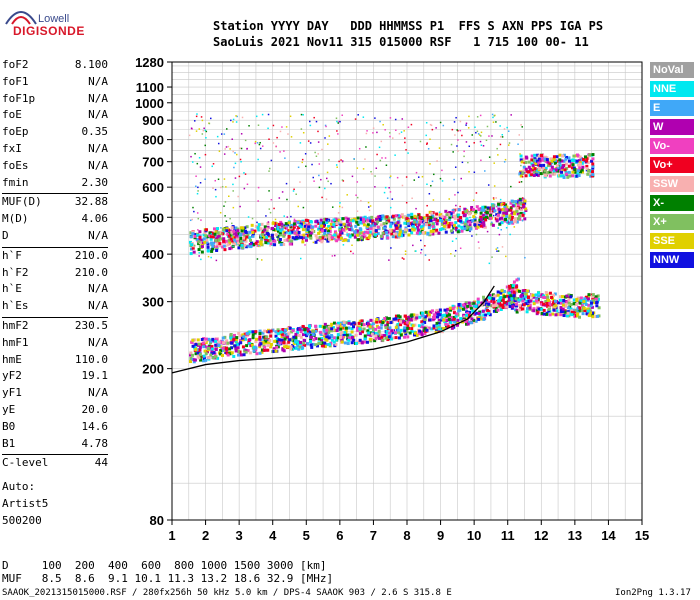 This screenshot has height=600, width=700. What do you see at coordinates (9, 409) in the screenshot?
I see `param-key: yE` at bounding box center [9, 409].